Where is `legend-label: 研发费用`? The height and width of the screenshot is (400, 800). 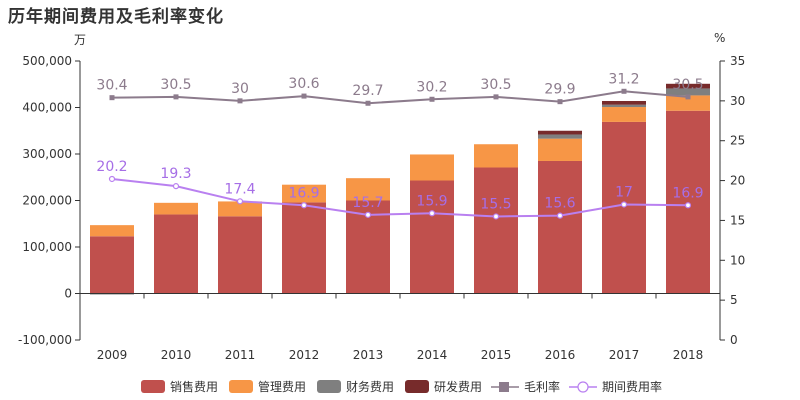 legend-label: 研发费用 is located at coordinates (458, 386).